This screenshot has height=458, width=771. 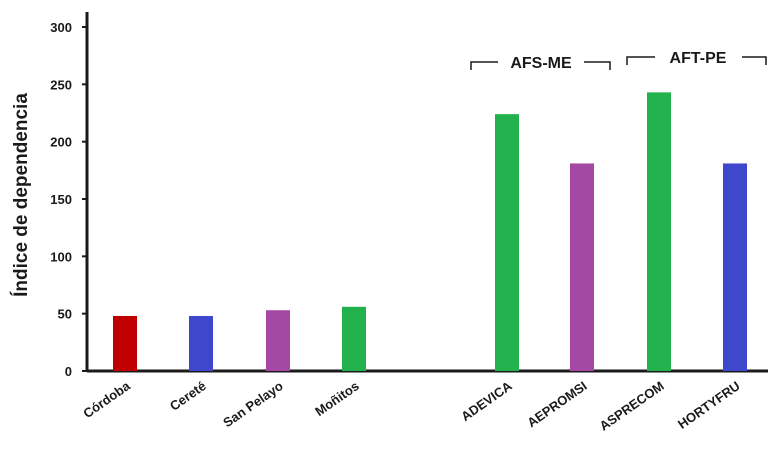 I want to click on category-label: AEPROMSI, so click(x=556, y=404).